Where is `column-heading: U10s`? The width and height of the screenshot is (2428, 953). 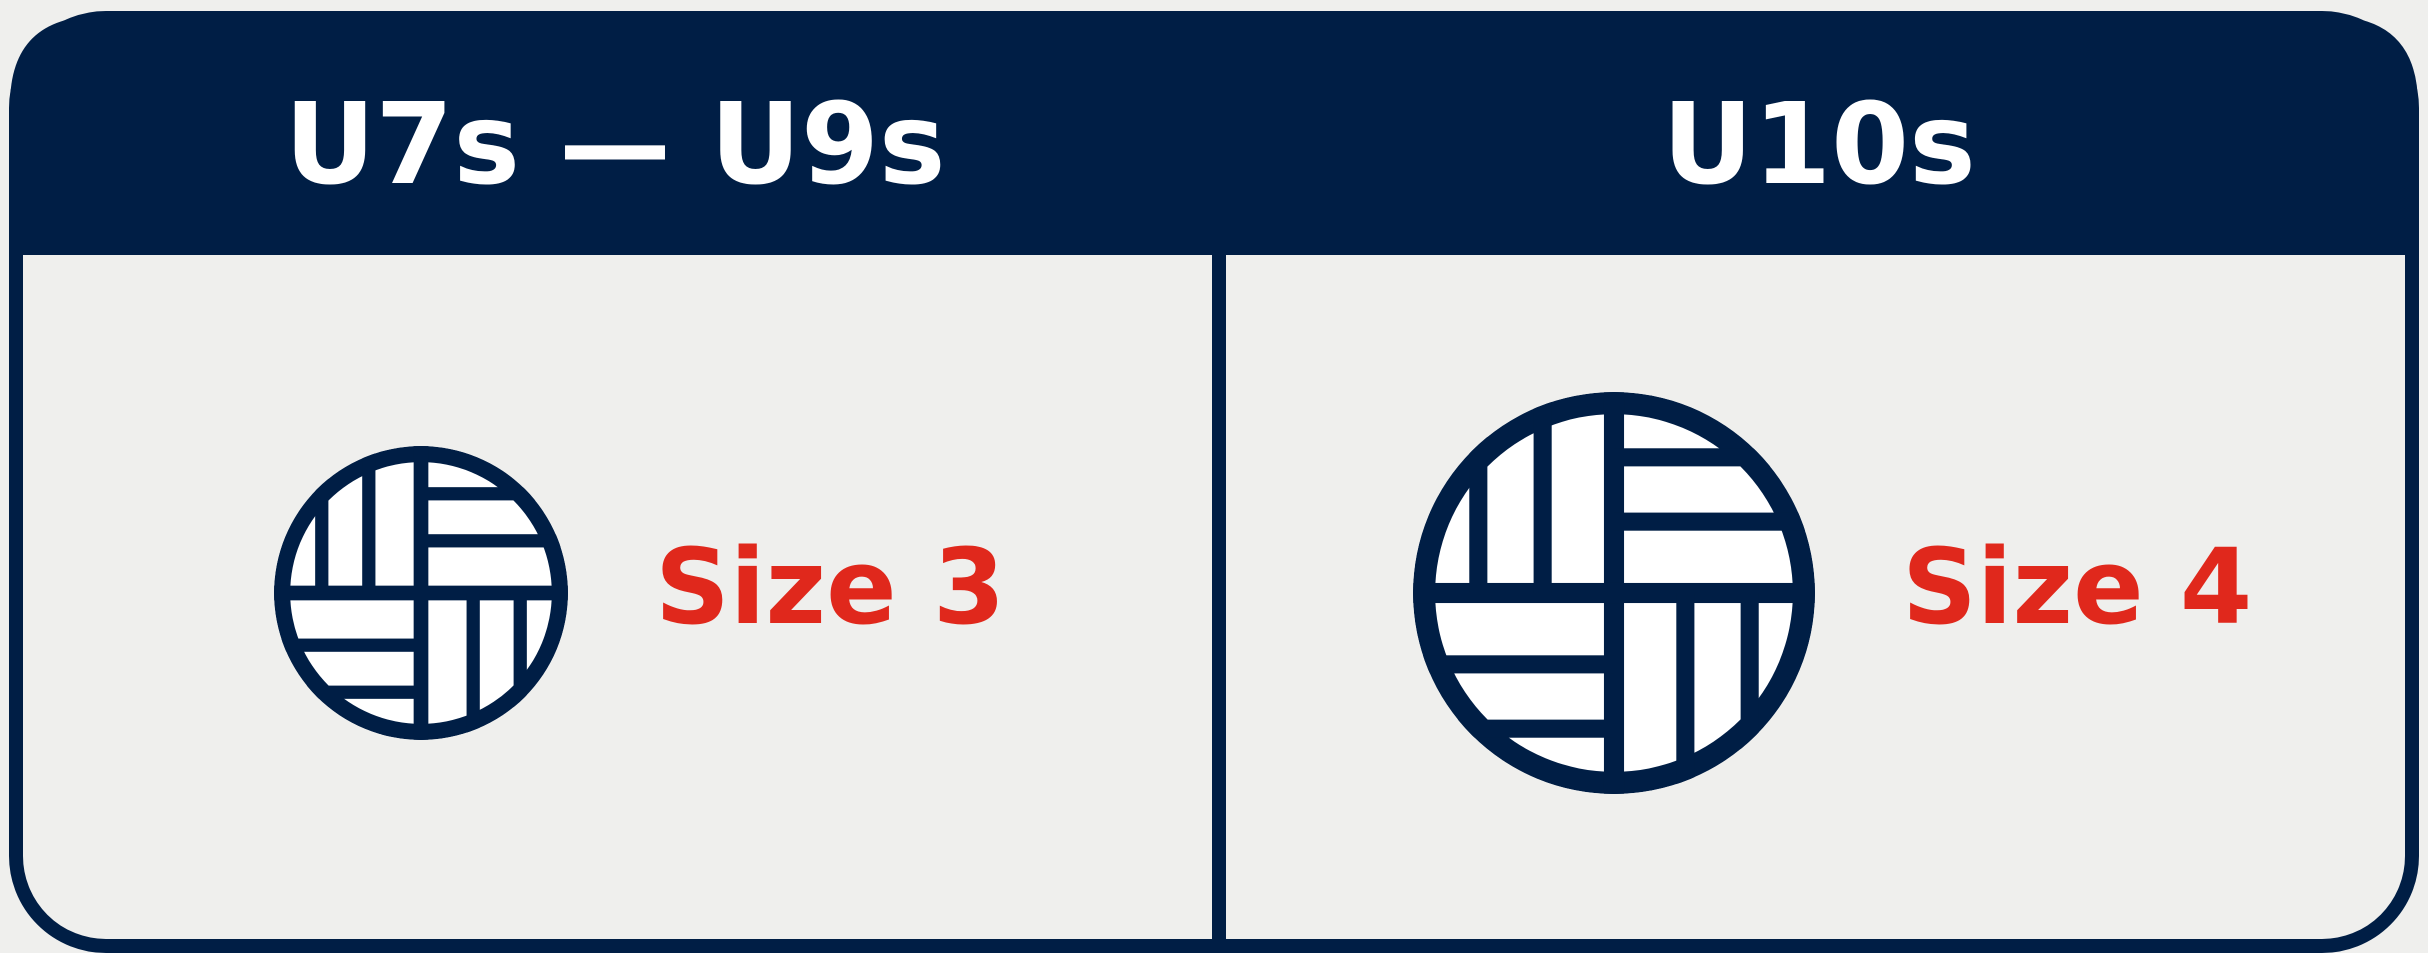
column-heading: U10s is located at coordinates (1818, 145).